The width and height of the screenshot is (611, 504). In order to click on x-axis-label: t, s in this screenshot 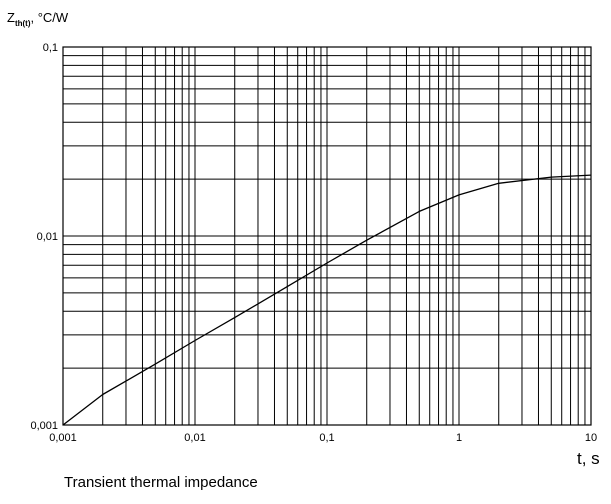, I will do `click(588, 458)`.